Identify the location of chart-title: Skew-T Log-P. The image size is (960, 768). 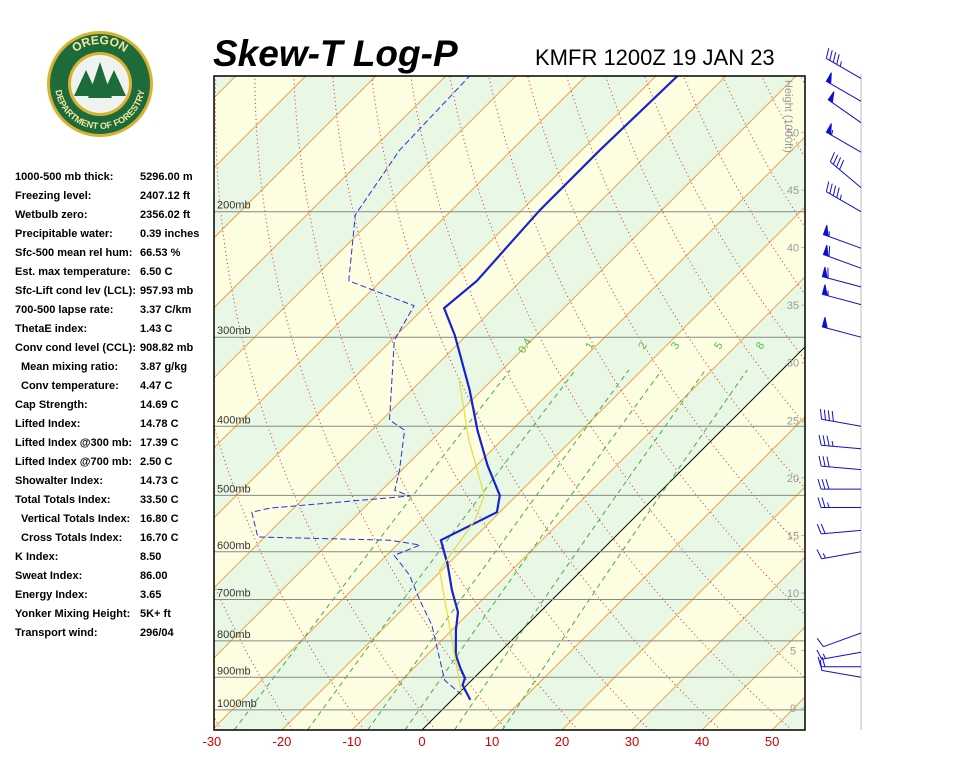
(335, 53).